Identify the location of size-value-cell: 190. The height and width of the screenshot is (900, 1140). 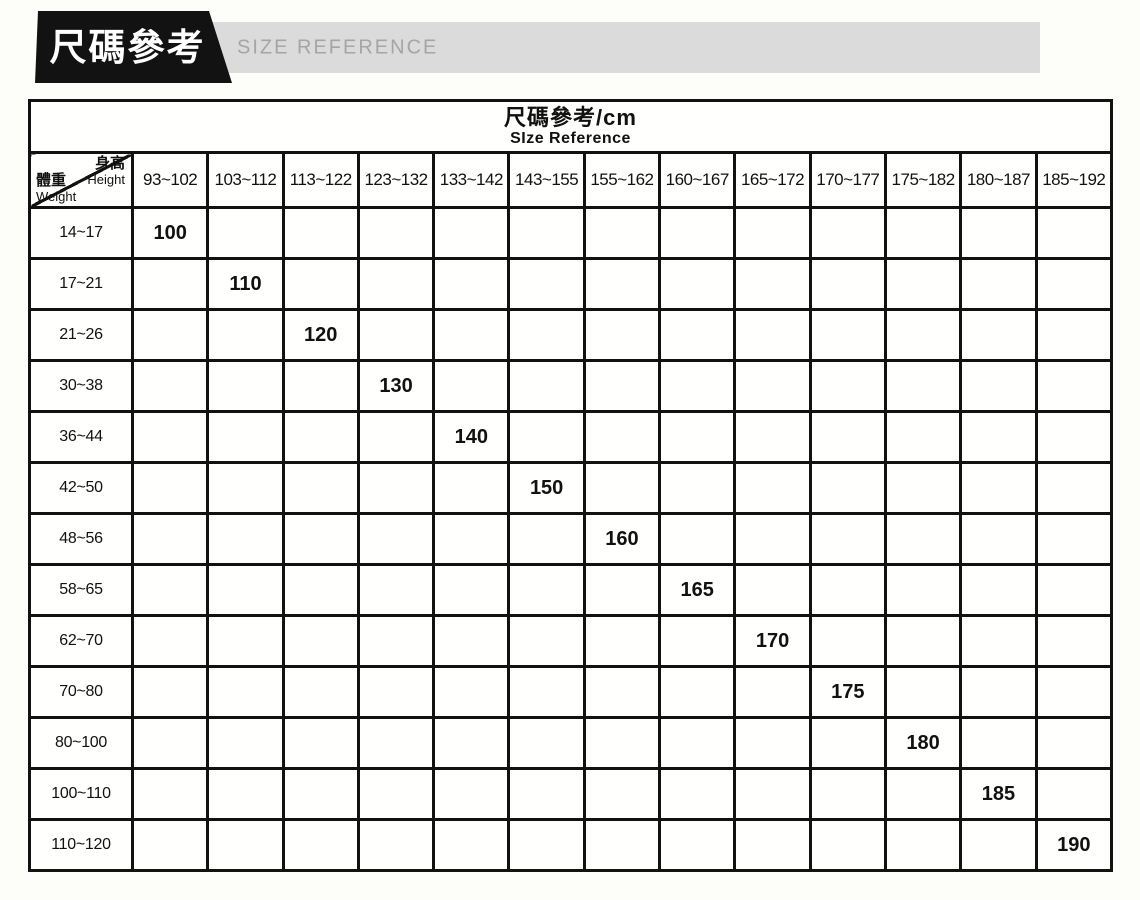
(1074, 845).